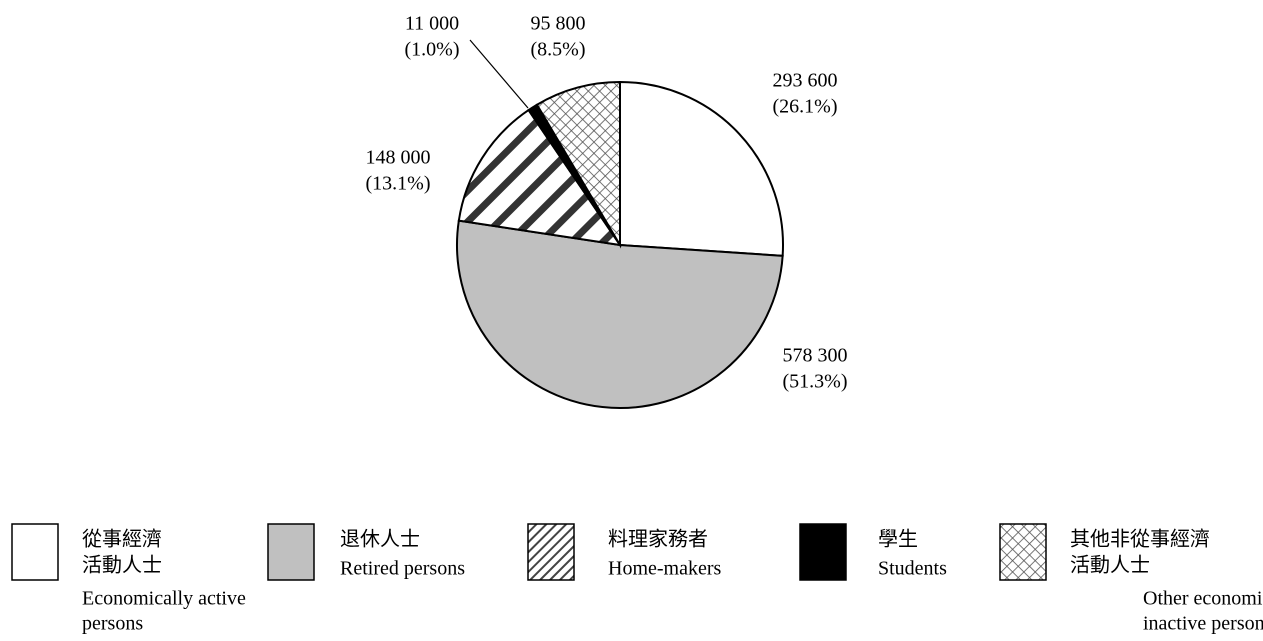 The image size is (1263, 641). I want to click on percentage-label: (1.0%), so click(432, 50).